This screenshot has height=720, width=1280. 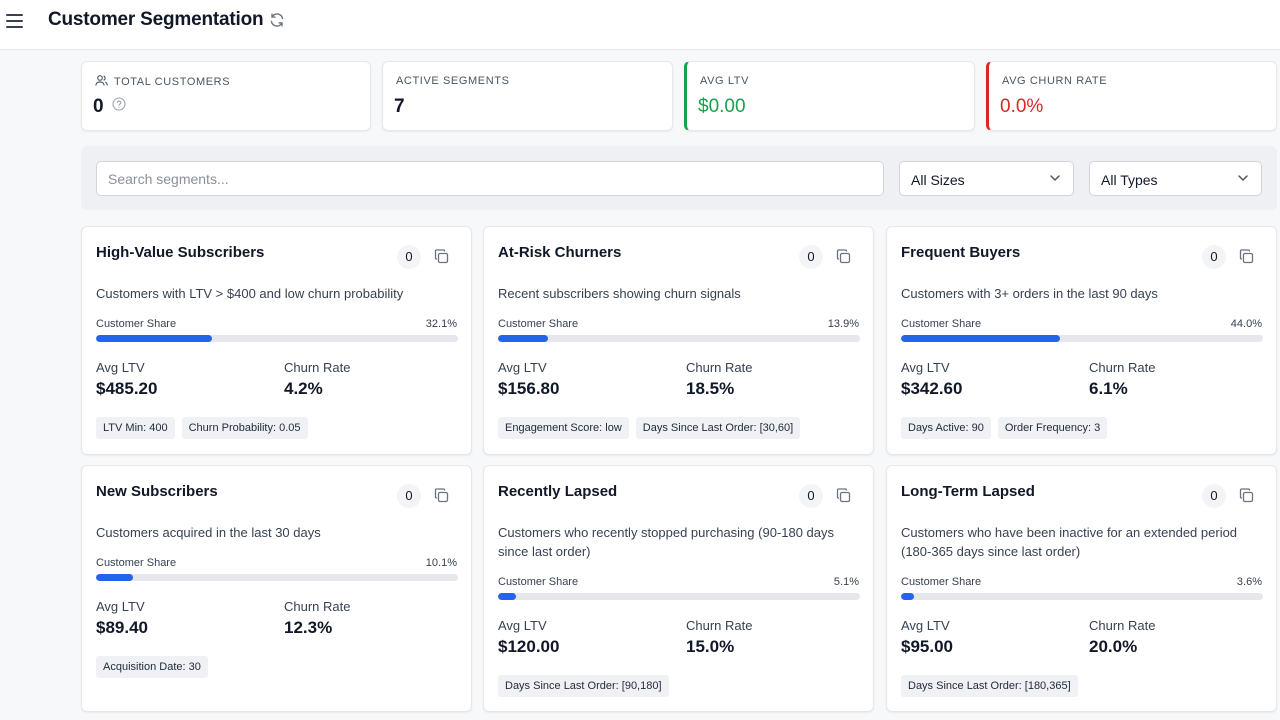 I want to click on criteria-chip: Order Frequency: 3, so click(x=1052, y=428).